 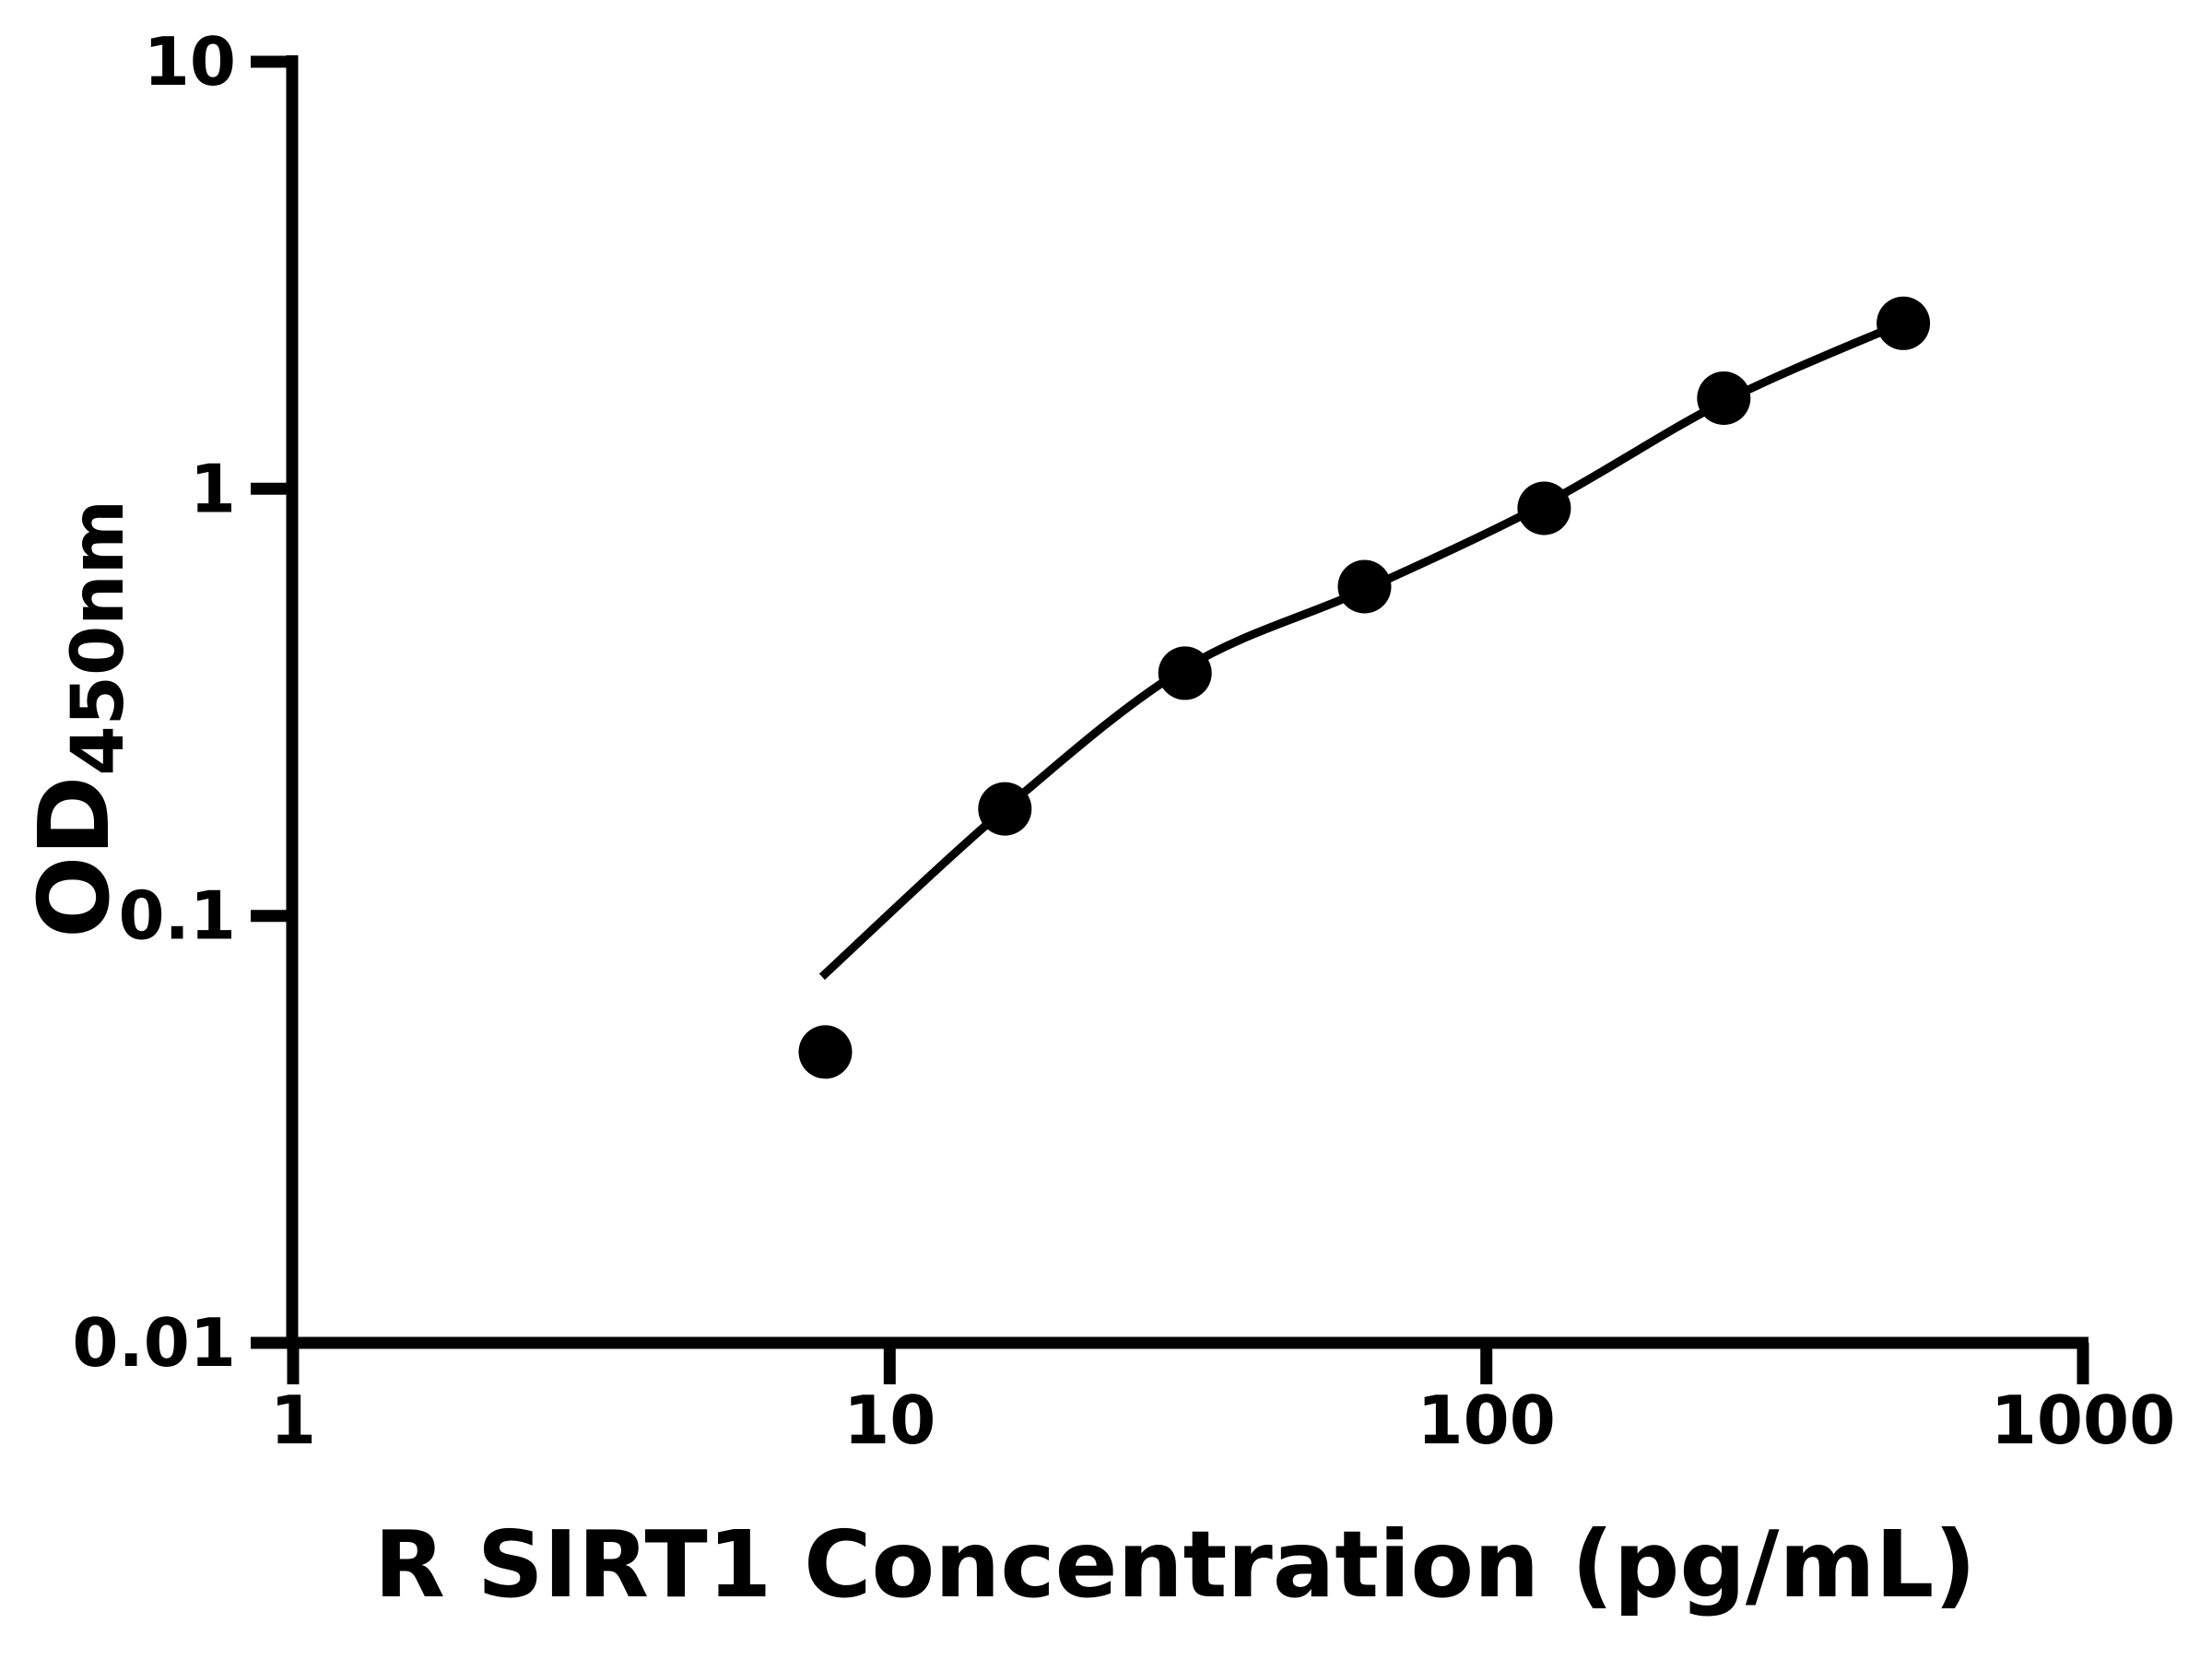 I want to click on x-tick-label-100: 100, so click(x=1487, y=1420).